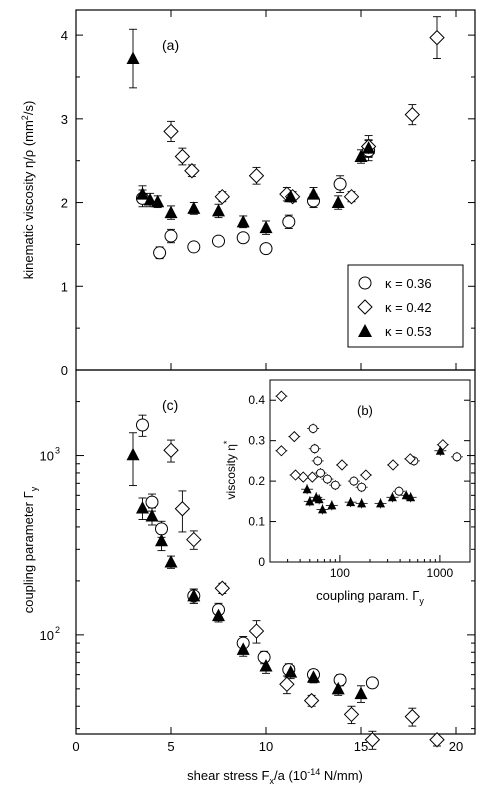 The height and width of the screenshot is (789, 488). Describe the element at coordinates (47, 456) in the screenshot. I see `ytick-label-c: 10` at that location.